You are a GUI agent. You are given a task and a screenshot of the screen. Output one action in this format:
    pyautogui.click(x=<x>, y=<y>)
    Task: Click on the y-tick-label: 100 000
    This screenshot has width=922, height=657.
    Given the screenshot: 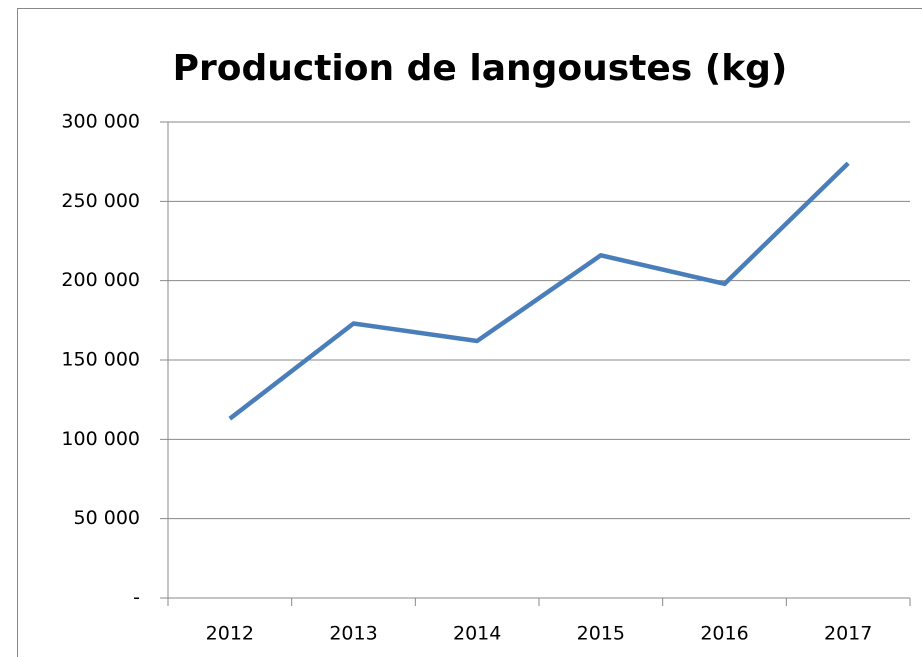 What is the action you would take?
    pyautogui.click(x=100, y=439)
    